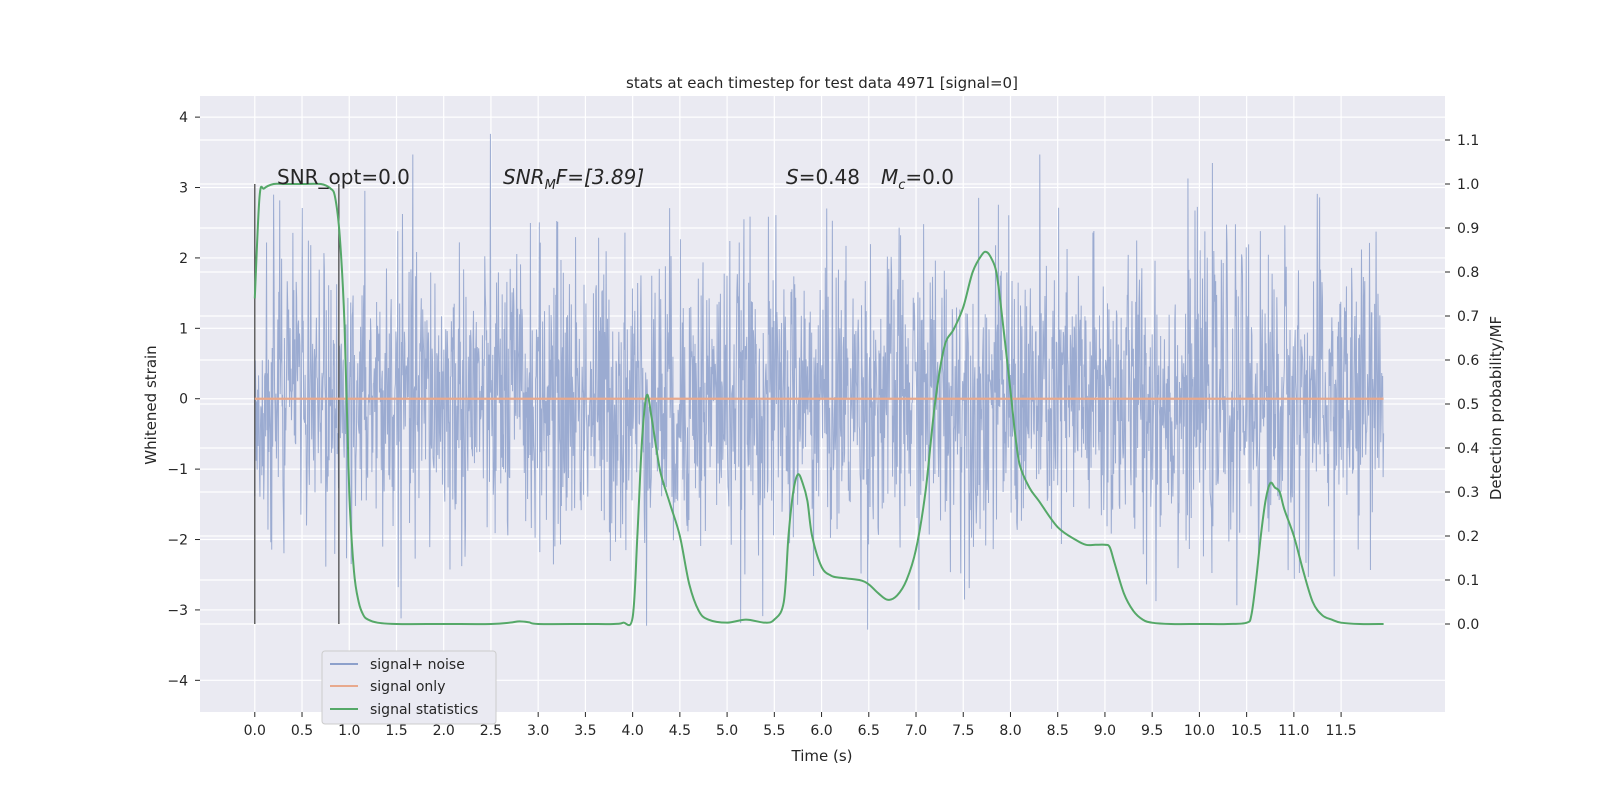 This screenshot has height=800, width=1600. What do you see at coordinates (1199, 731) in the screenshot?
I see `x-tick-label: 10.0` at bounding box center [1199, 731].